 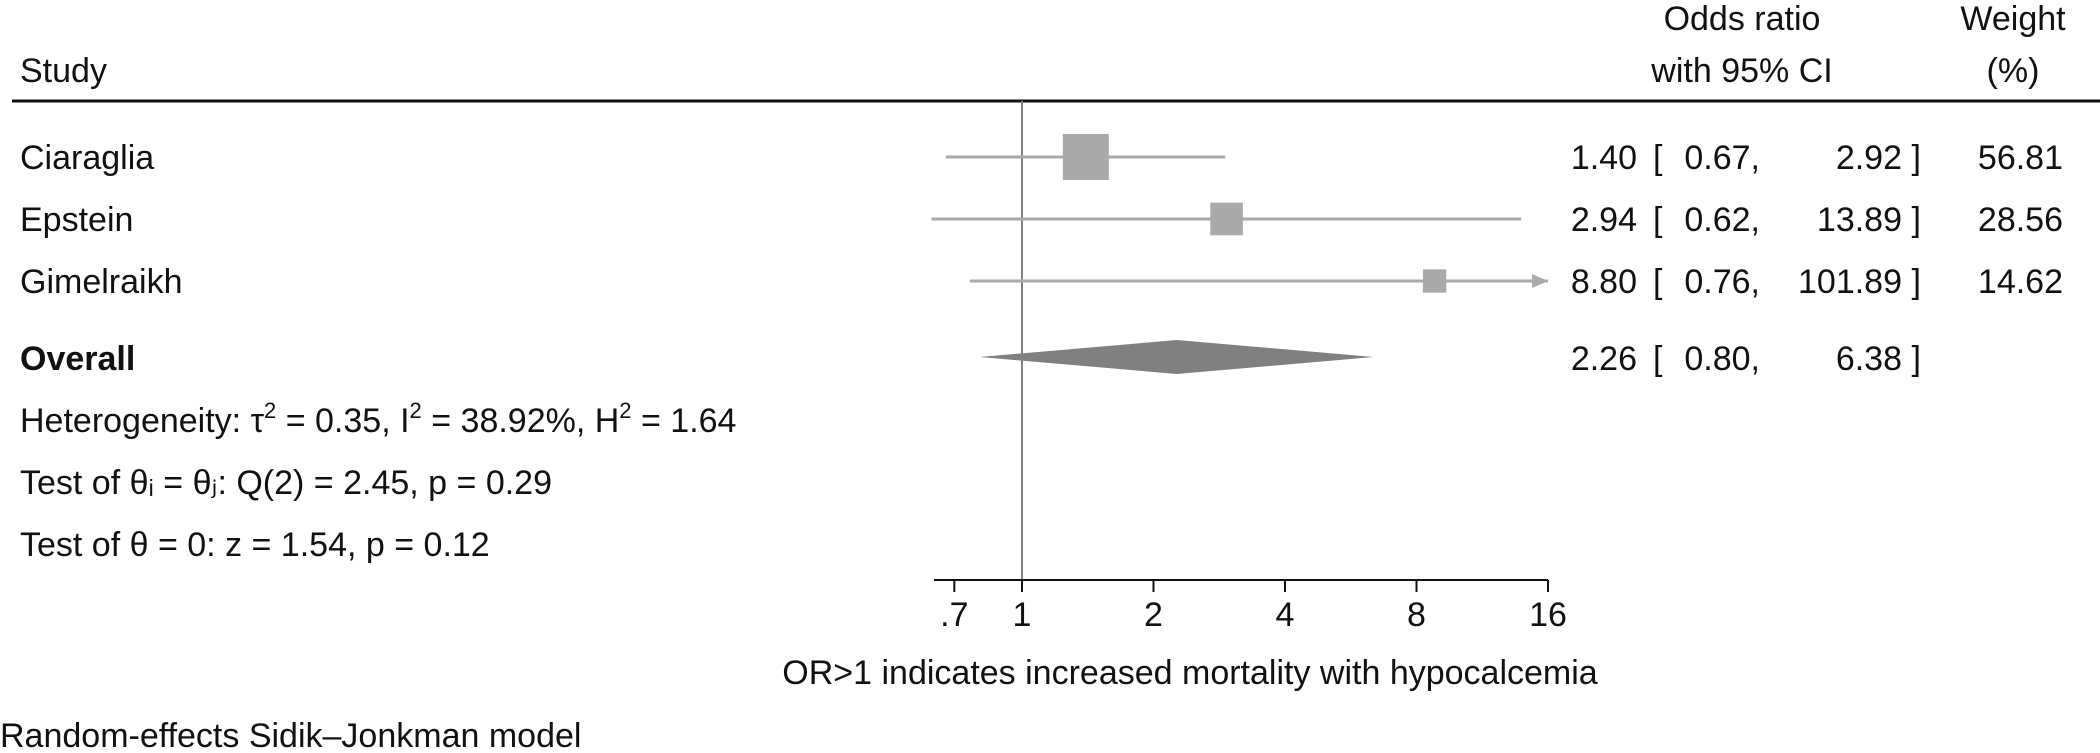 What do you see at coordinates (1658, 359) in the screenshot?
I see `overall-ci-open-bracket: [` at bounding box center [1658, 359].